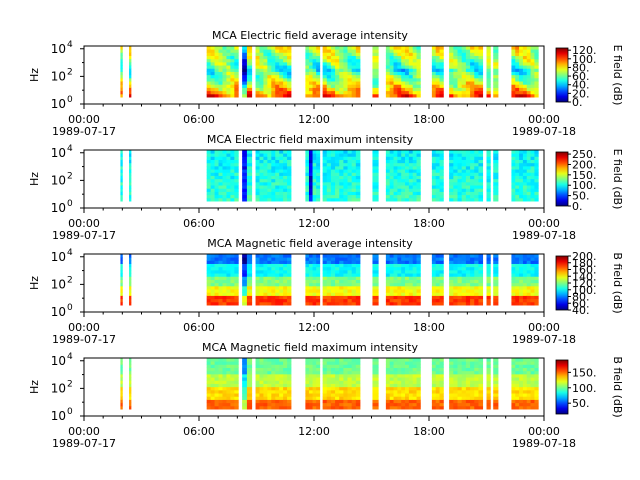 The height and width of the screenshot is (480, 640). Describe the element at coordinates (58, 416) in the screenshot. I see `y-tick-label: 10` at that location.